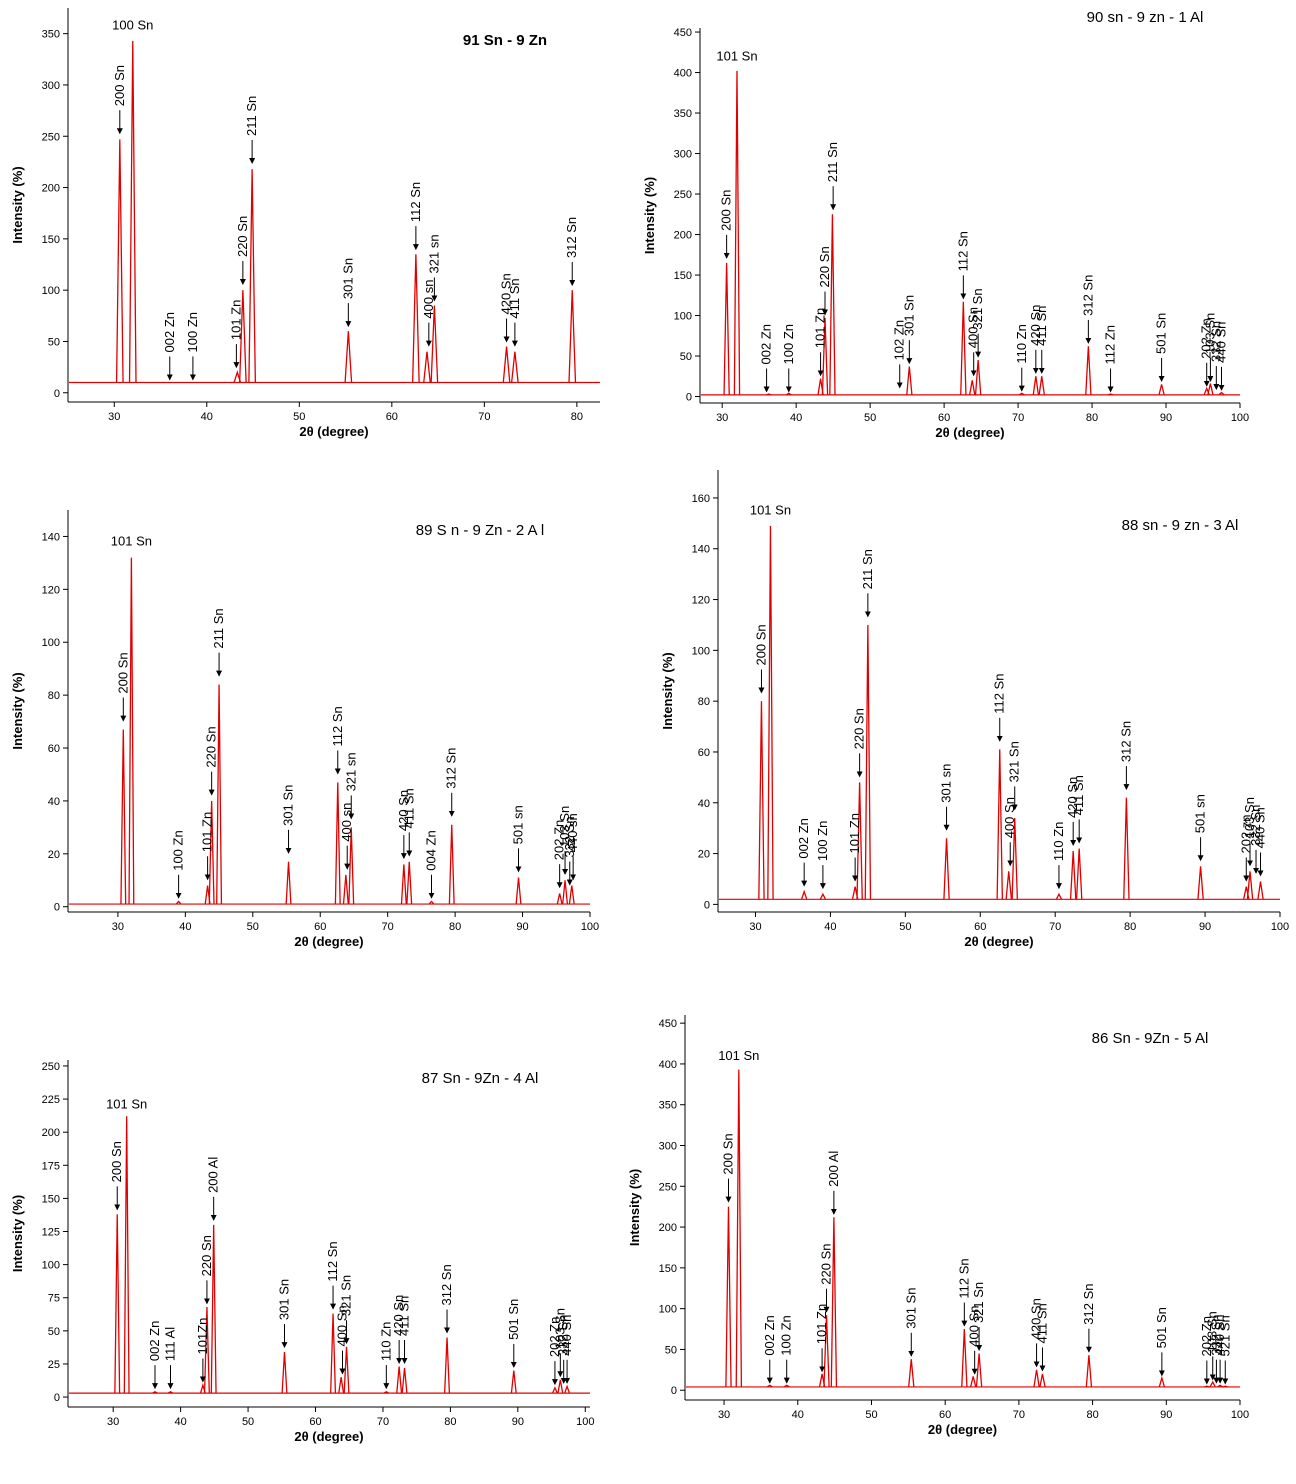 The image size is (1296, 1484). What do you see at coordinates (683, 114) in the screenshot?
I see `y-tick-label: 350` at bounding box center [683, 114].